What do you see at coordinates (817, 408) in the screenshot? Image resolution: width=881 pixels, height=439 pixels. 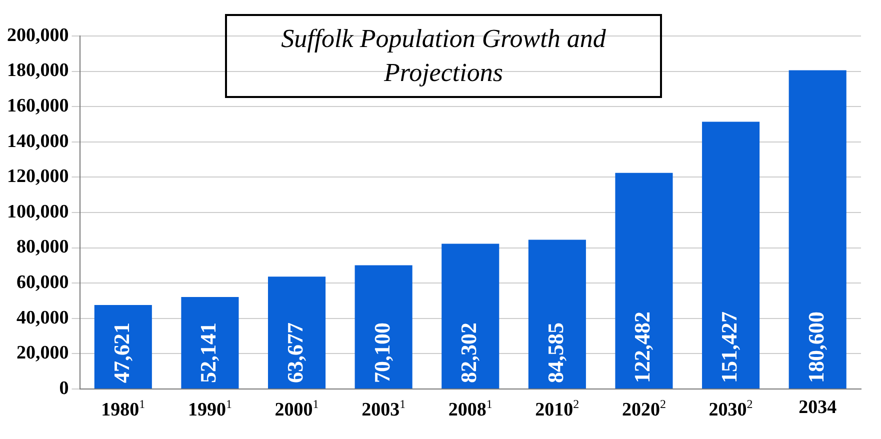 I see `x-tick-label: 2034` at bounding box center [817, 408].